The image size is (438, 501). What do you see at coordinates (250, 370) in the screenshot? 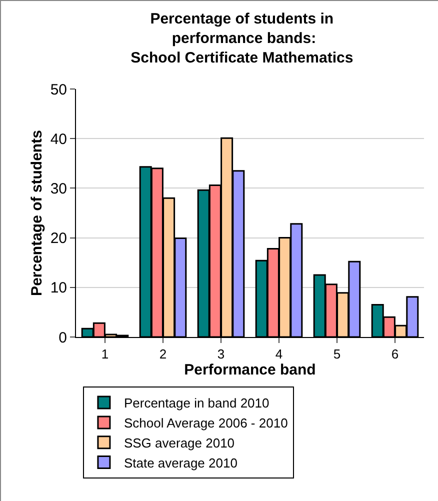
I see `x-axis-title: Performance band` at bounding box center [250, 370].